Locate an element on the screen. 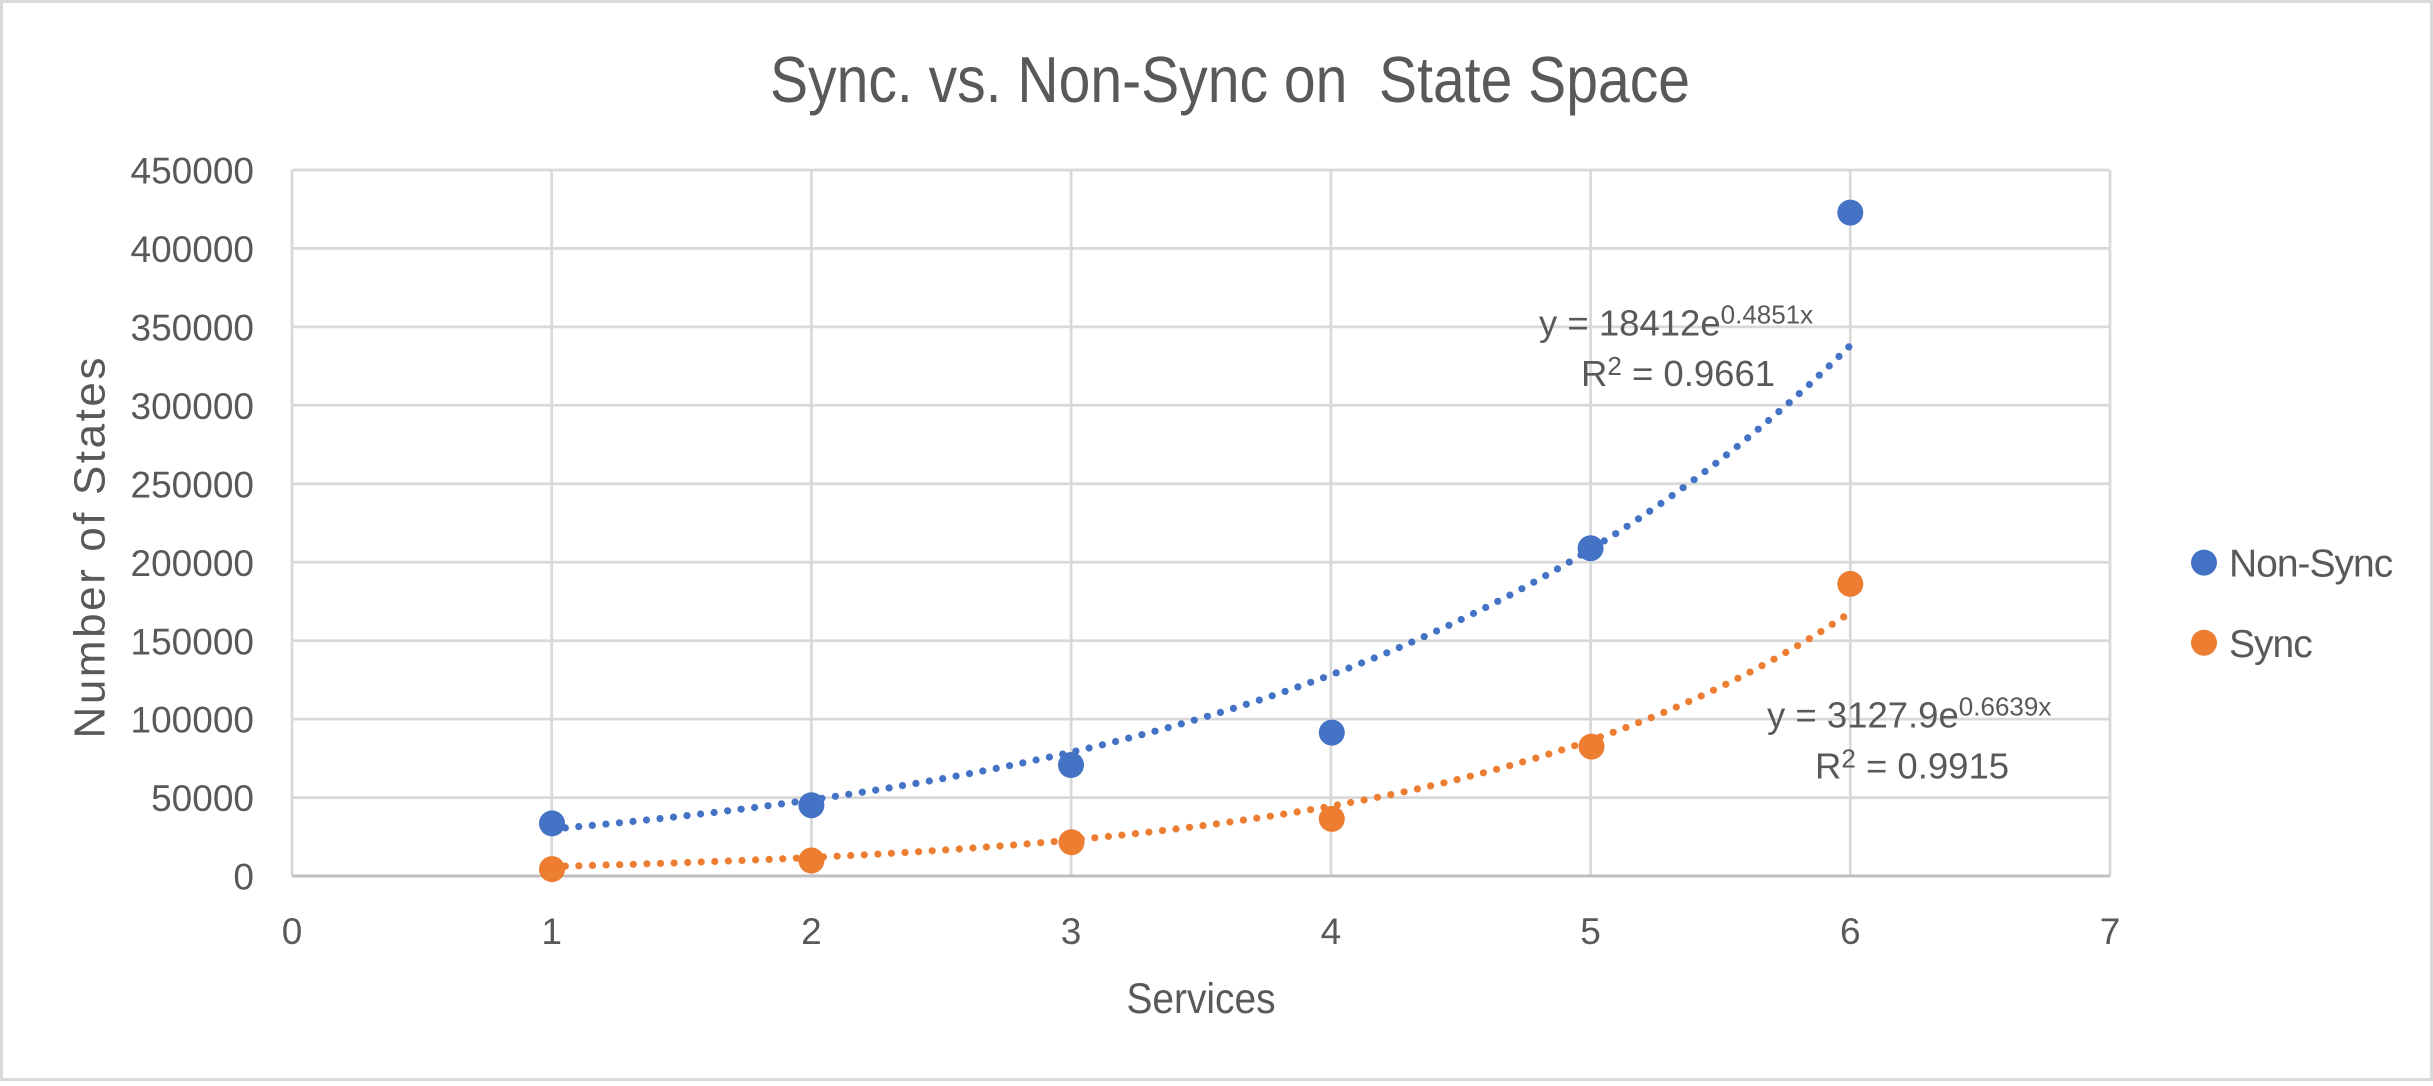 The width and height of the screenshot is (2433, 1086). svg-text: 50000 is located at coordinates (202, 798).